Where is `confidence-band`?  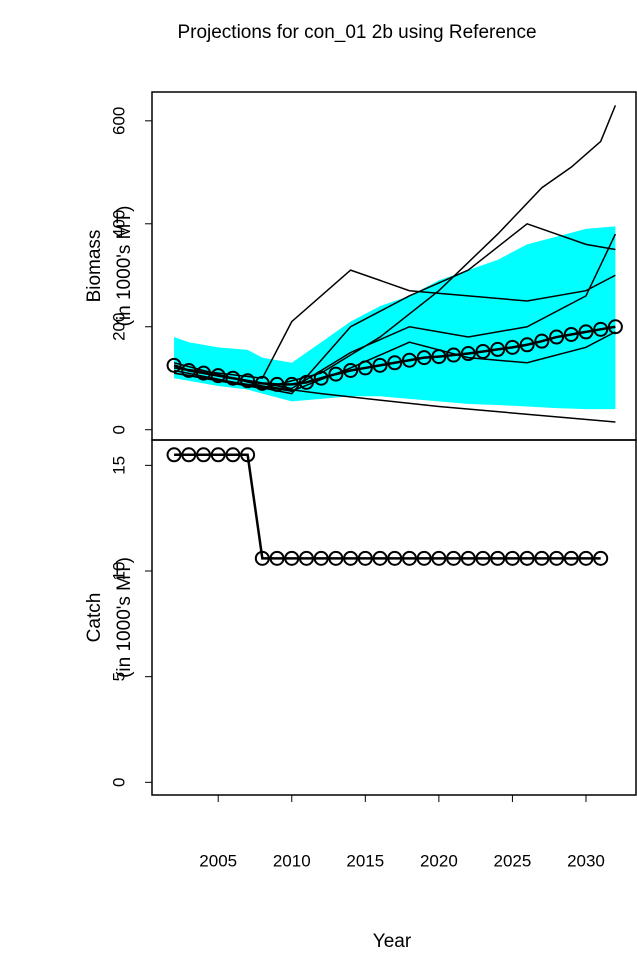 confidence-band is located at coordinates (395, 318).